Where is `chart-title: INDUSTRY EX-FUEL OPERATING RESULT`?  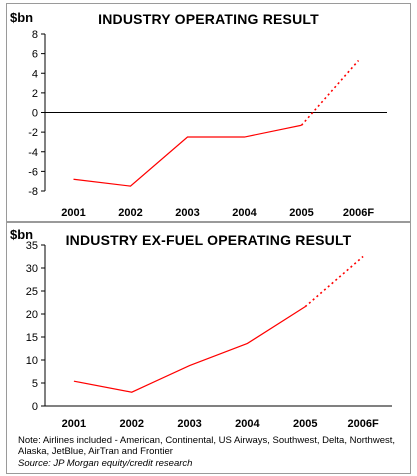
chart-title: INDUSTRY EX-FUEL OPERATING RESULT is located at coordinates (208, 240).